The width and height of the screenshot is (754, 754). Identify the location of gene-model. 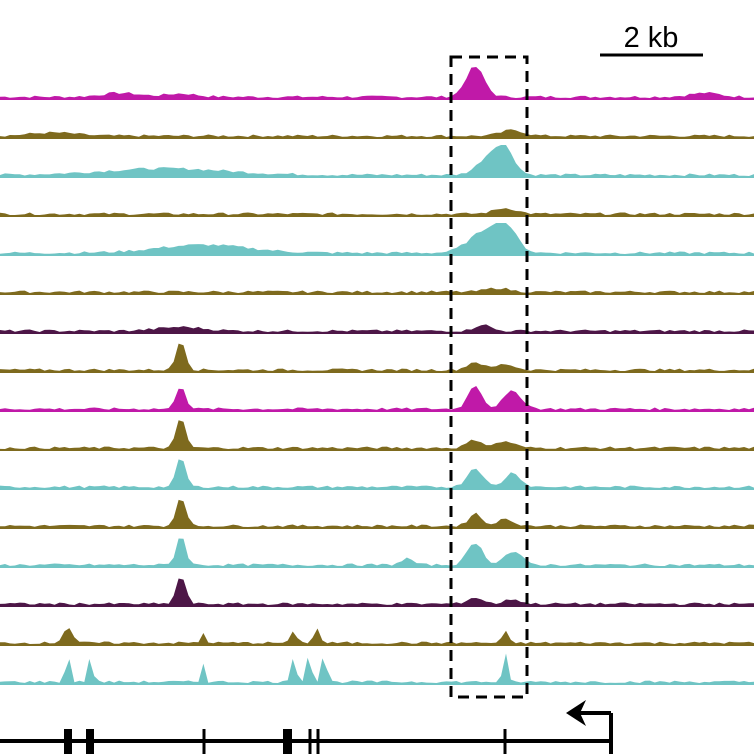
(306, 733).